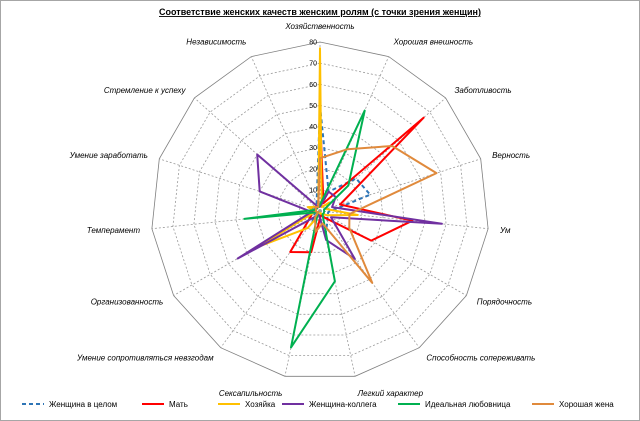 The height and width of the screenshot is (421, 640). Describe the element at coordinates (313, 43) in the screenshot. I see `tick-label: 80` at that location.